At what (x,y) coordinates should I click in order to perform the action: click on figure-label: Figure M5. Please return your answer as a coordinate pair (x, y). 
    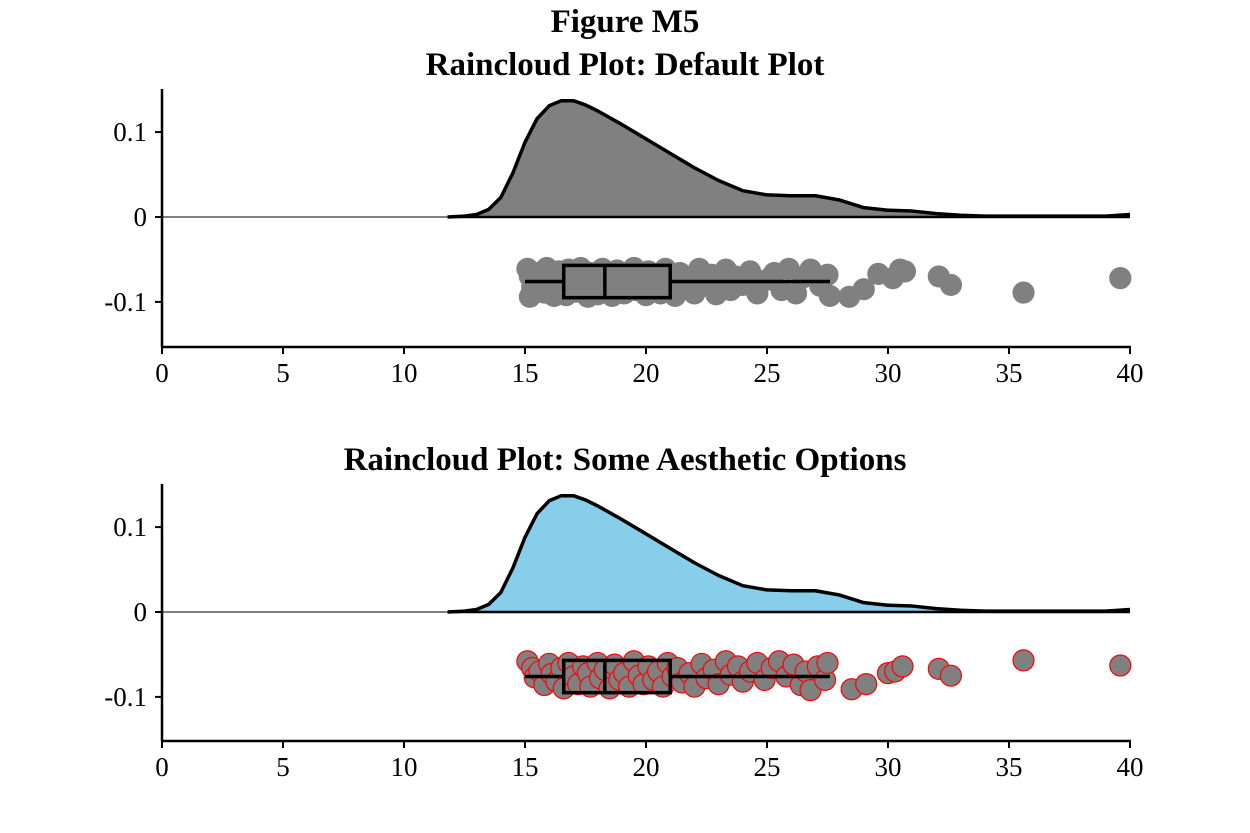
    Looking at the image, I should click on (625, 22).